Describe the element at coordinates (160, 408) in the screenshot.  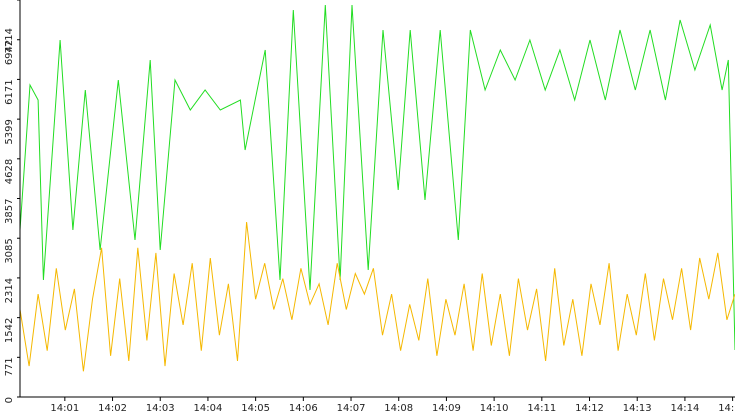
I see `x-tick-label: 14:03` at that location.